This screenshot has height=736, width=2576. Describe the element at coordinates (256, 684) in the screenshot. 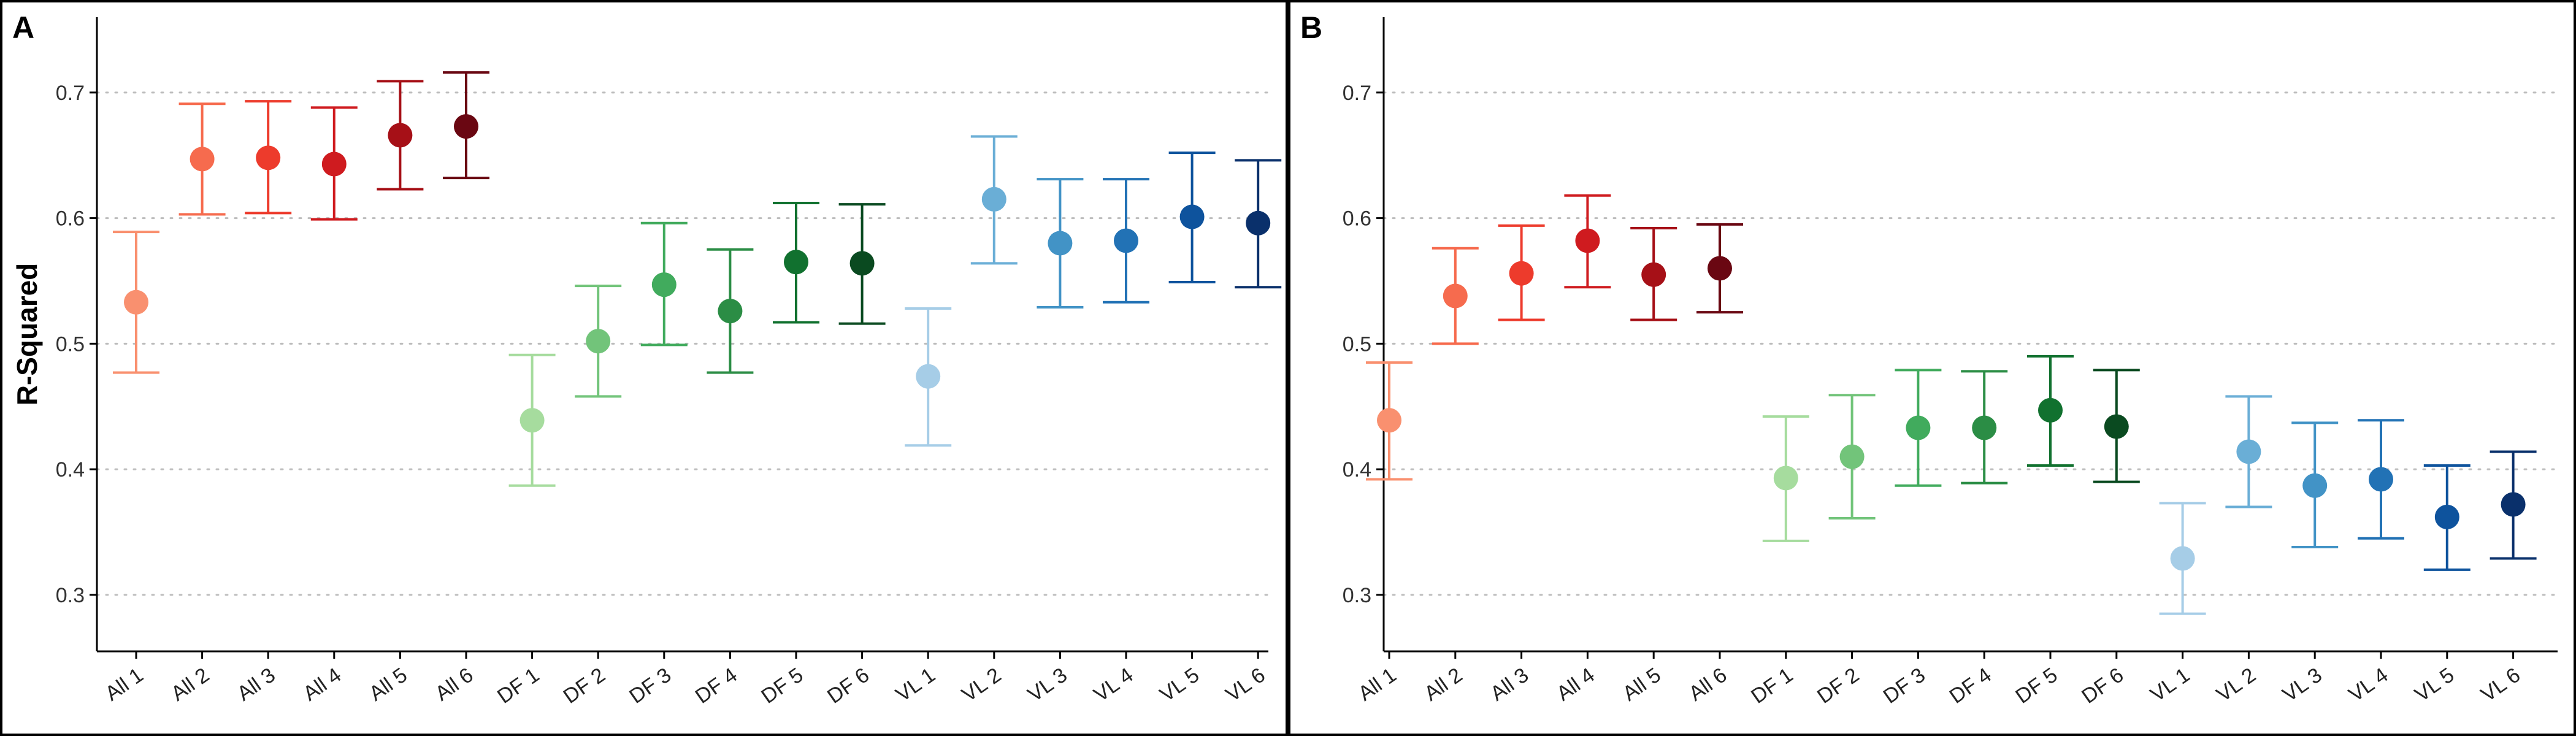

I see `x-tick-label: All 3` at that location.